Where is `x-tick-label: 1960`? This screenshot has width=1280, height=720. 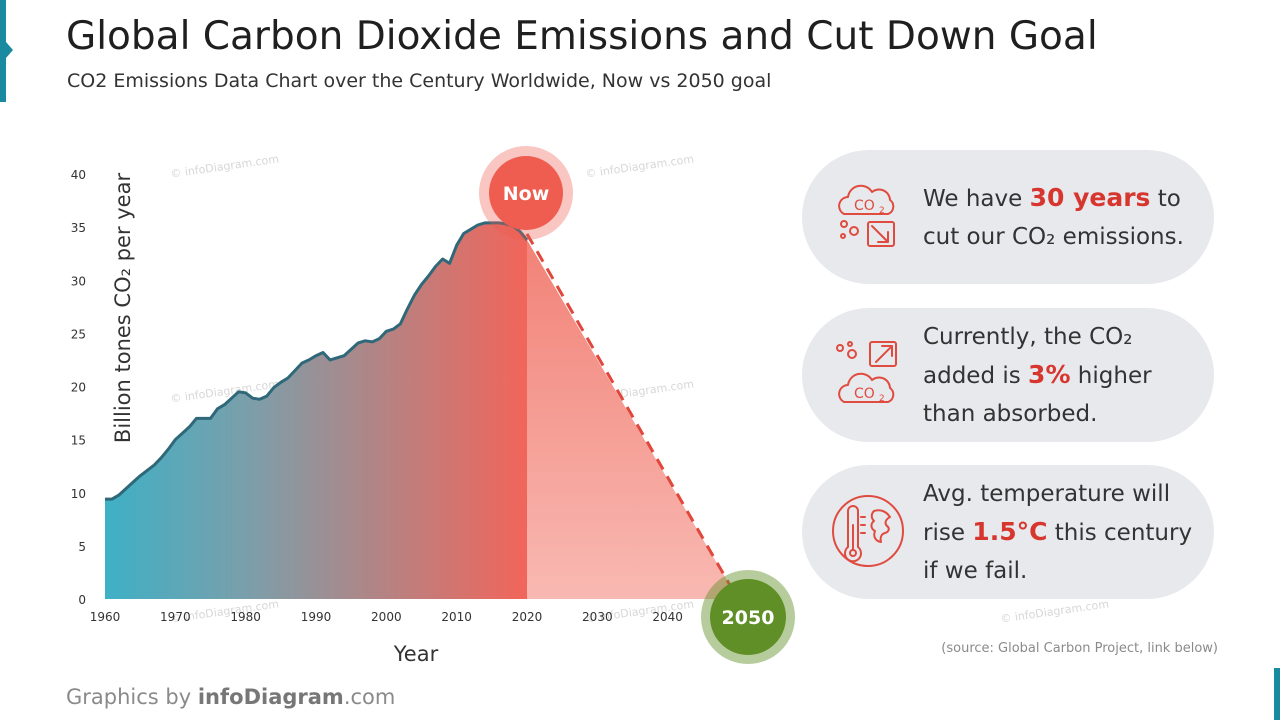
x-tick-label: 1960 is located at coordinates (105, 617).